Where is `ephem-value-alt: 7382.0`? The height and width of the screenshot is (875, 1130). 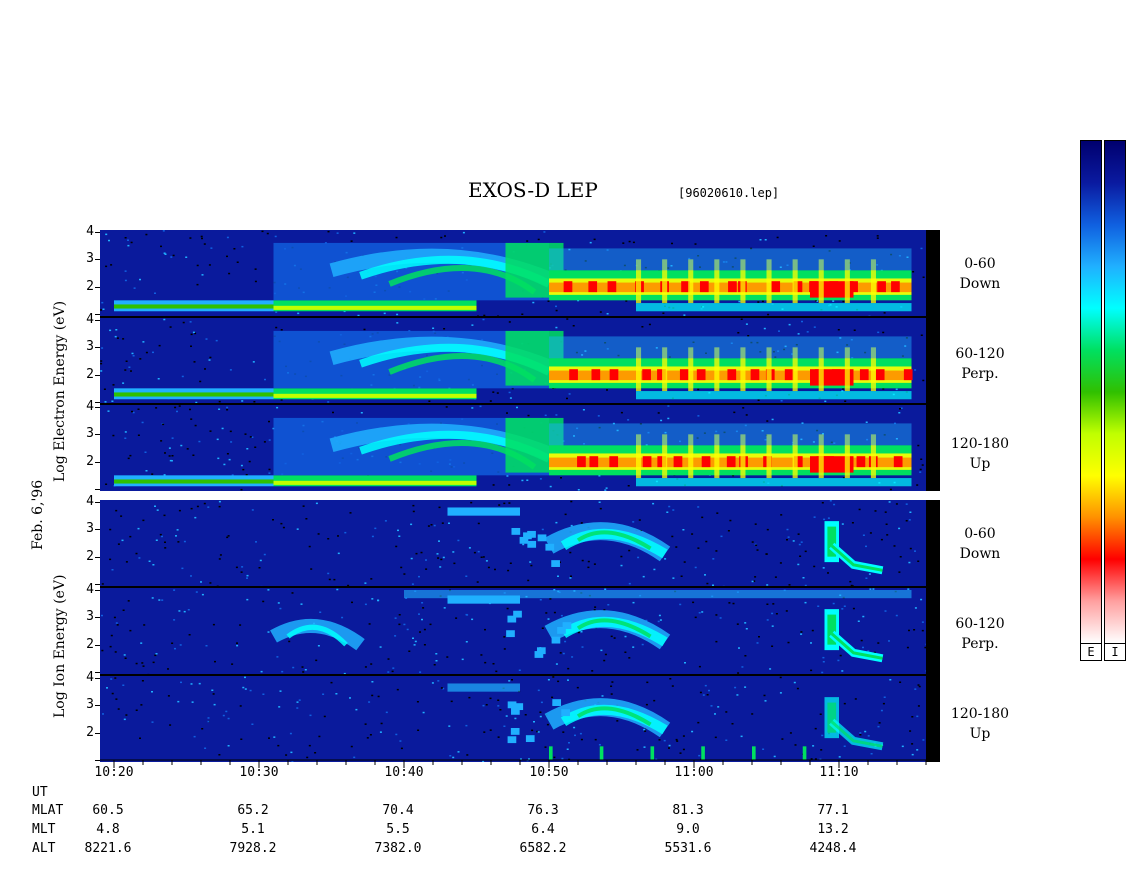 ephem-value-alt: 7382.0 is located at coordinates (398, 848).